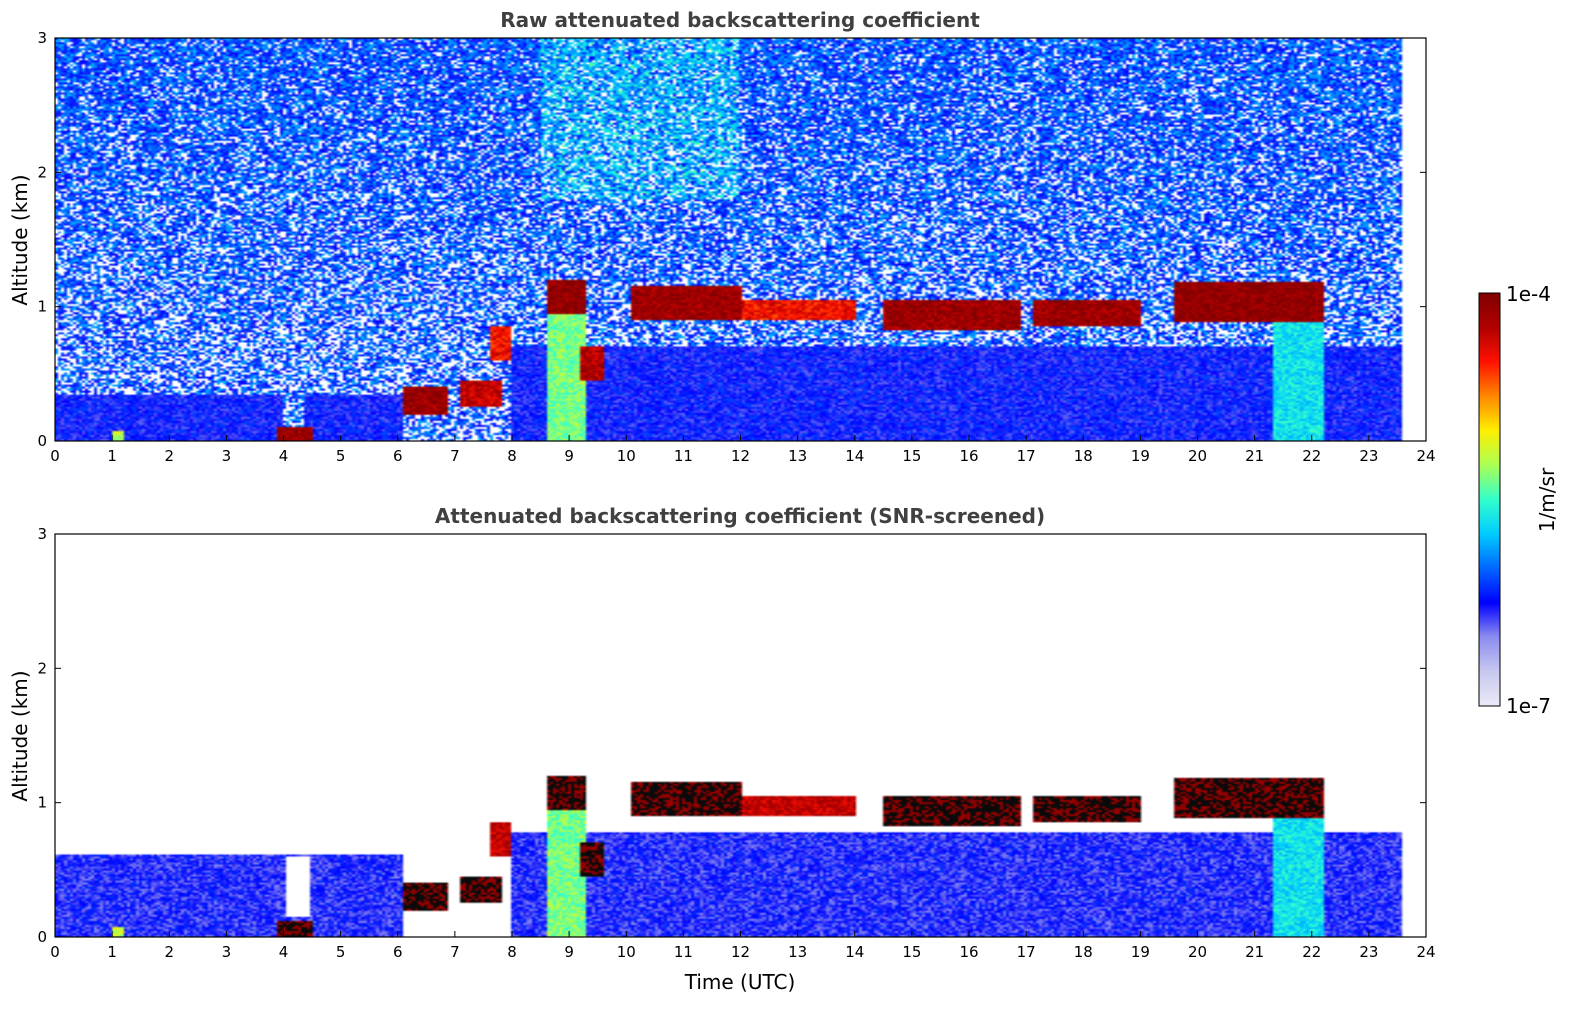 The height and width of the screenshot is (1020, 1595). I want to click on screened-y-axis-label: Altitude (km), so click(20, 735).